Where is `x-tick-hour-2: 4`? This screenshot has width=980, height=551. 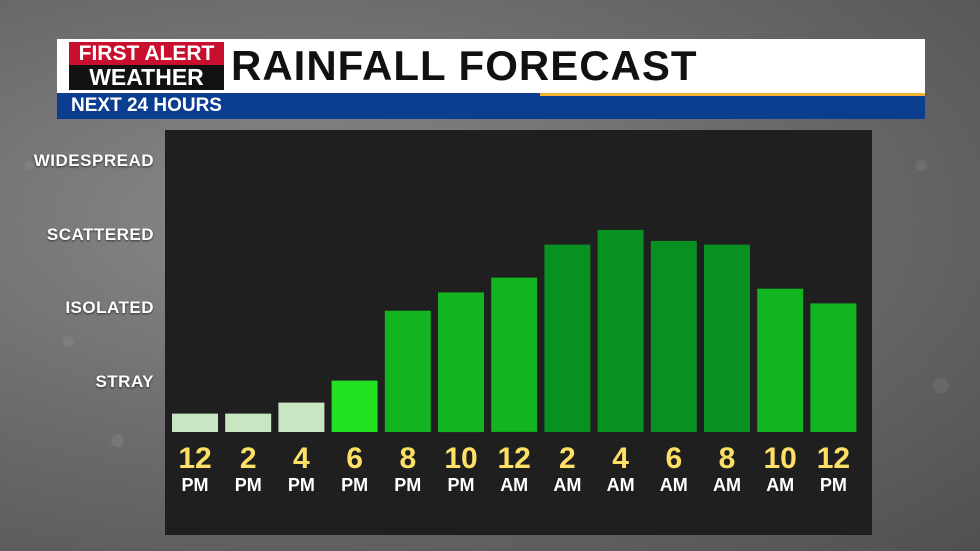
x-tick-hour-2: 4 is located at coordinates (301, 458).